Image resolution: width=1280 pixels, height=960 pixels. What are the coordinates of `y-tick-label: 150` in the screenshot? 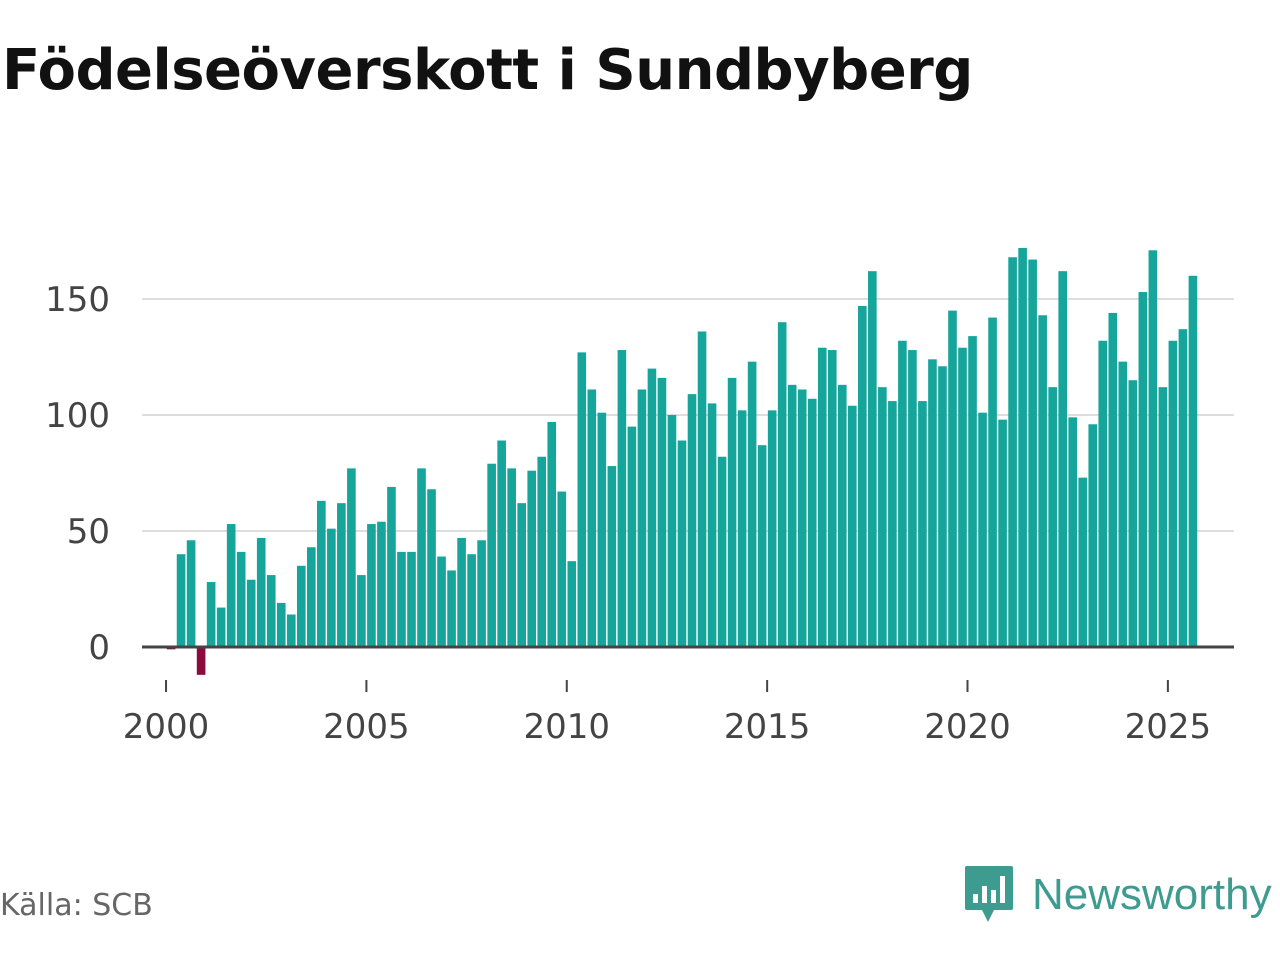 It's located at (77, 300).